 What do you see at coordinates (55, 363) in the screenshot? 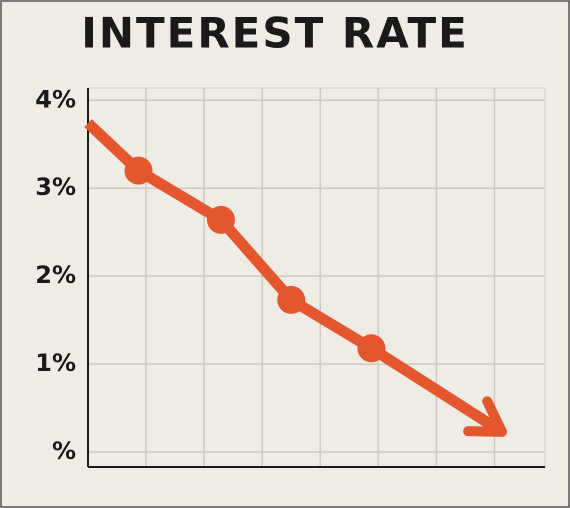
I see `y-tick-label: 1%` at bounding box center [55, 363].